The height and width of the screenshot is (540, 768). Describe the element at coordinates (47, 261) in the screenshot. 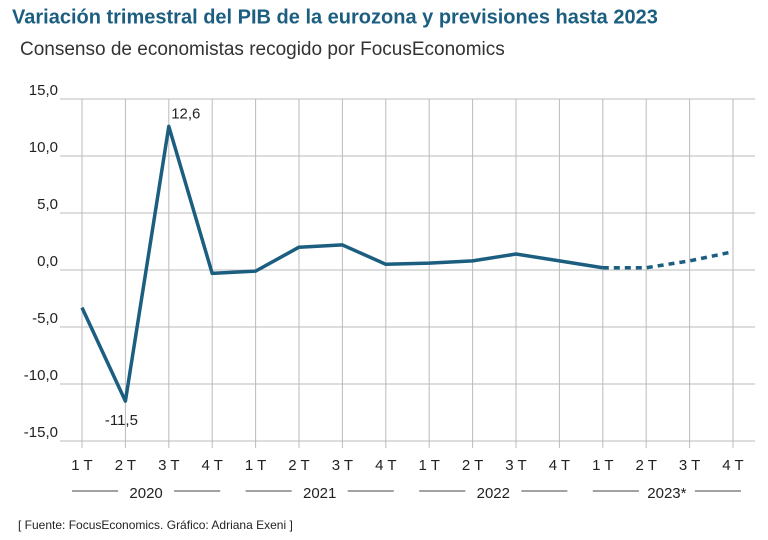

I see `y-tick-label: 0,0` at that location.